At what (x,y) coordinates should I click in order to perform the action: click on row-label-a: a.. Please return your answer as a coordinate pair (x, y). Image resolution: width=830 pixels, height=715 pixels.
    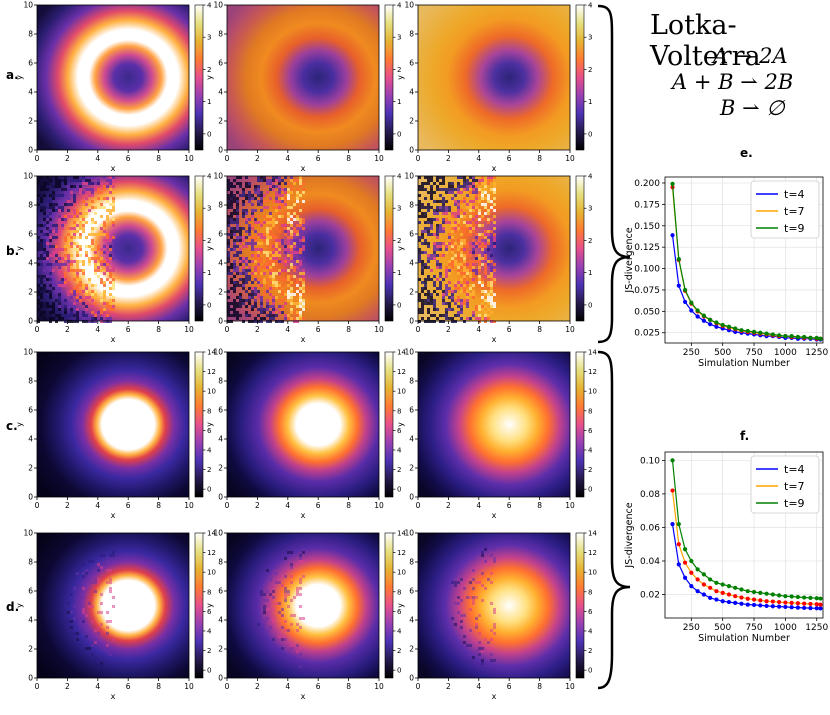
    Looking at the image, I should click on (12, 75).